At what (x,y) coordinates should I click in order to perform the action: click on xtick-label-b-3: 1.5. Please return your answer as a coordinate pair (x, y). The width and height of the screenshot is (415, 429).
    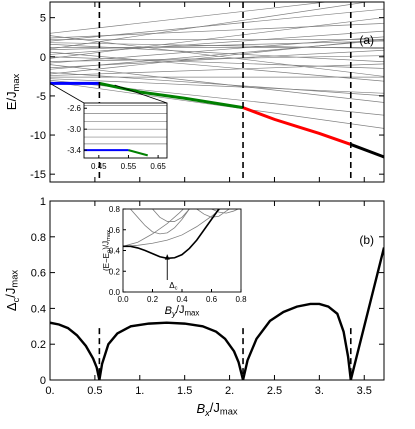
    Looking at the image, I should click on (184, 391).